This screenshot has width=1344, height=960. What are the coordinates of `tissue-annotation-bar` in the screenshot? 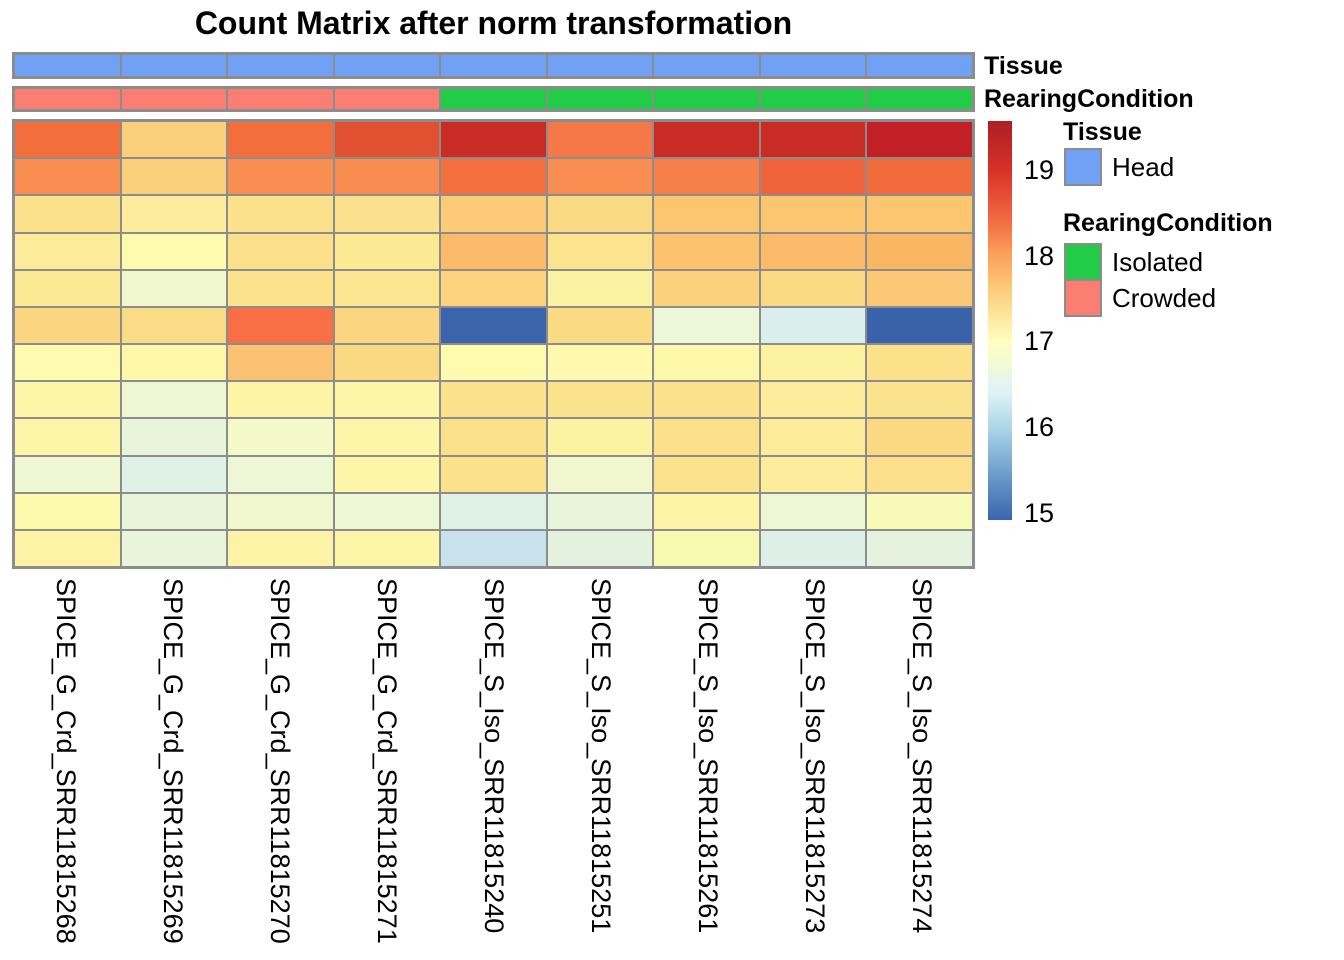 It's located at (493, 65).